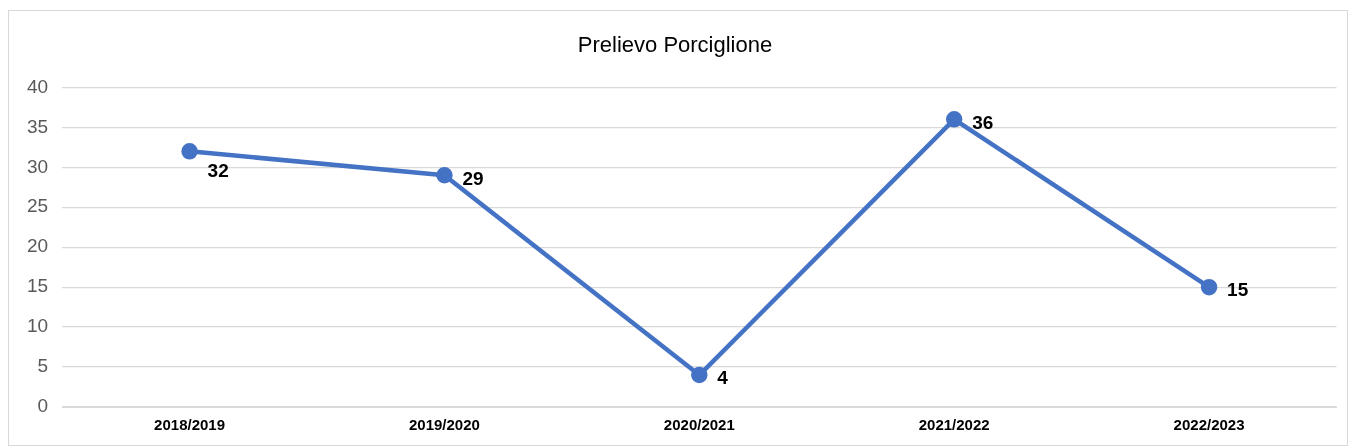  What do you see at coordinates (954, 425) in the screenshot?
I see `x-tick-label: 2021/2022` at bounding box center [954, 425].